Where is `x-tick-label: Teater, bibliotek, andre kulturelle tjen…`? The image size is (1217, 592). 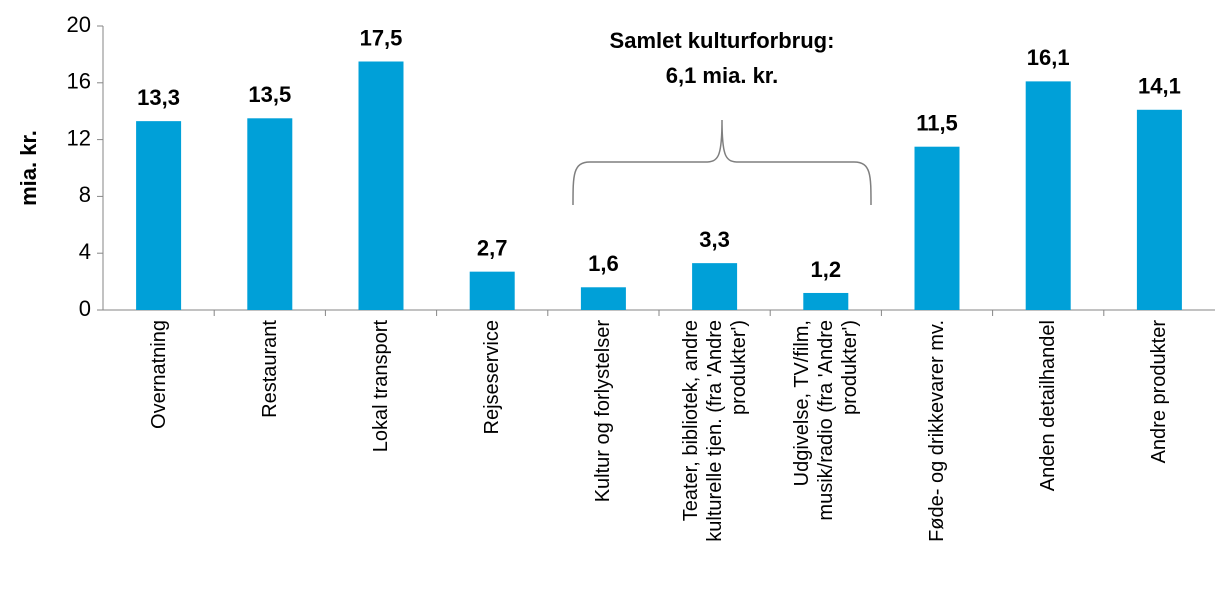 x-tick-label: Teater, bibliotek, andre kulturelle tjen… is located at coordinates (714, 431).